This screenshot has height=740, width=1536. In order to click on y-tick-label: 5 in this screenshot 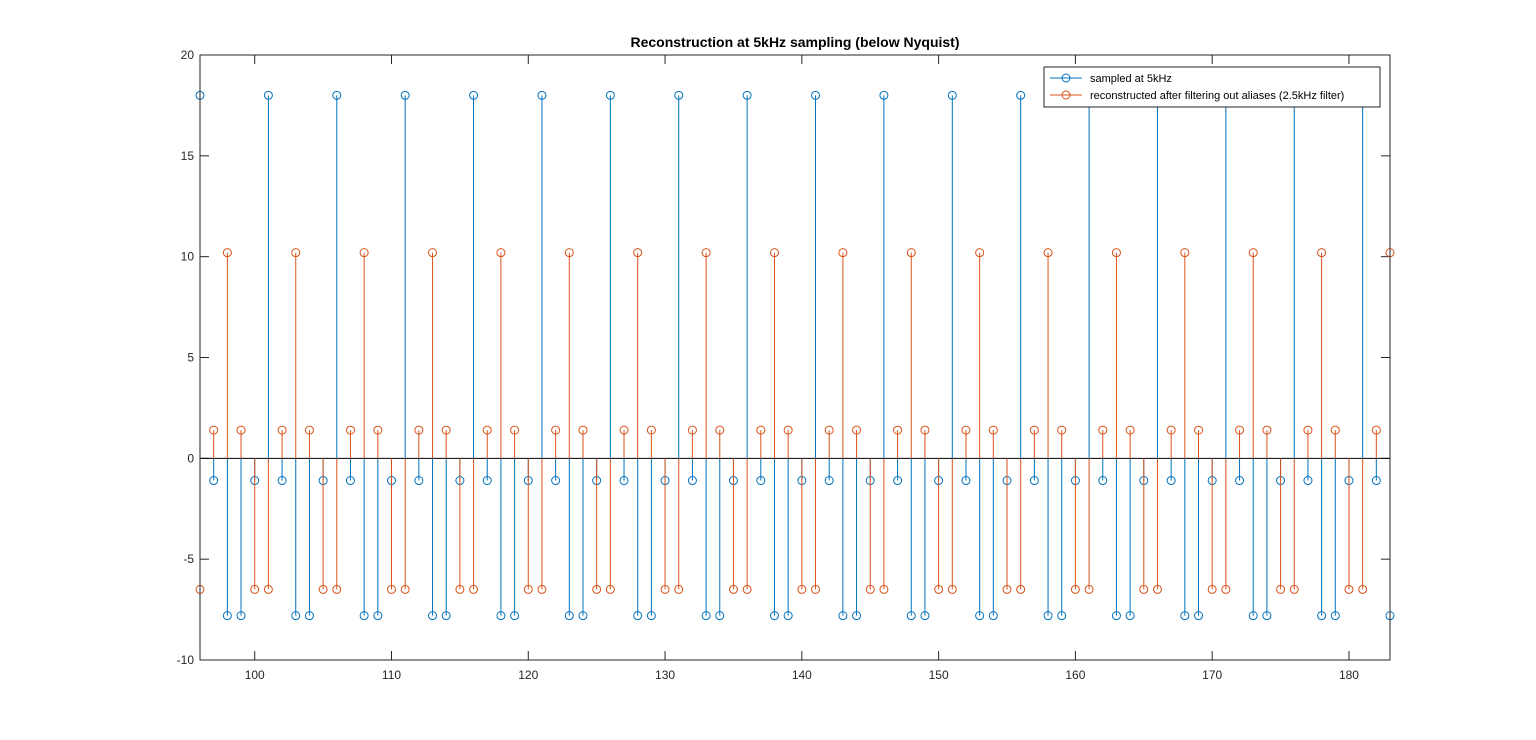, I will do `click(190, 358)`.